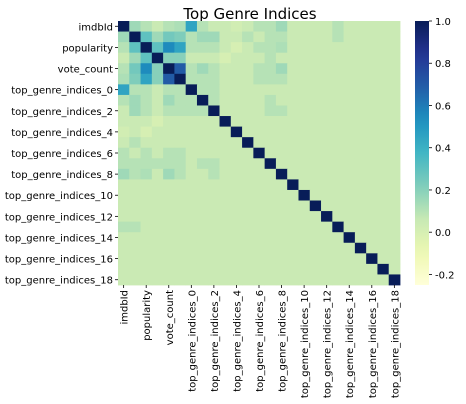  Describe the element at coordinates (87, 48) in the screenshot. I see `row-label: popularity` at that location.